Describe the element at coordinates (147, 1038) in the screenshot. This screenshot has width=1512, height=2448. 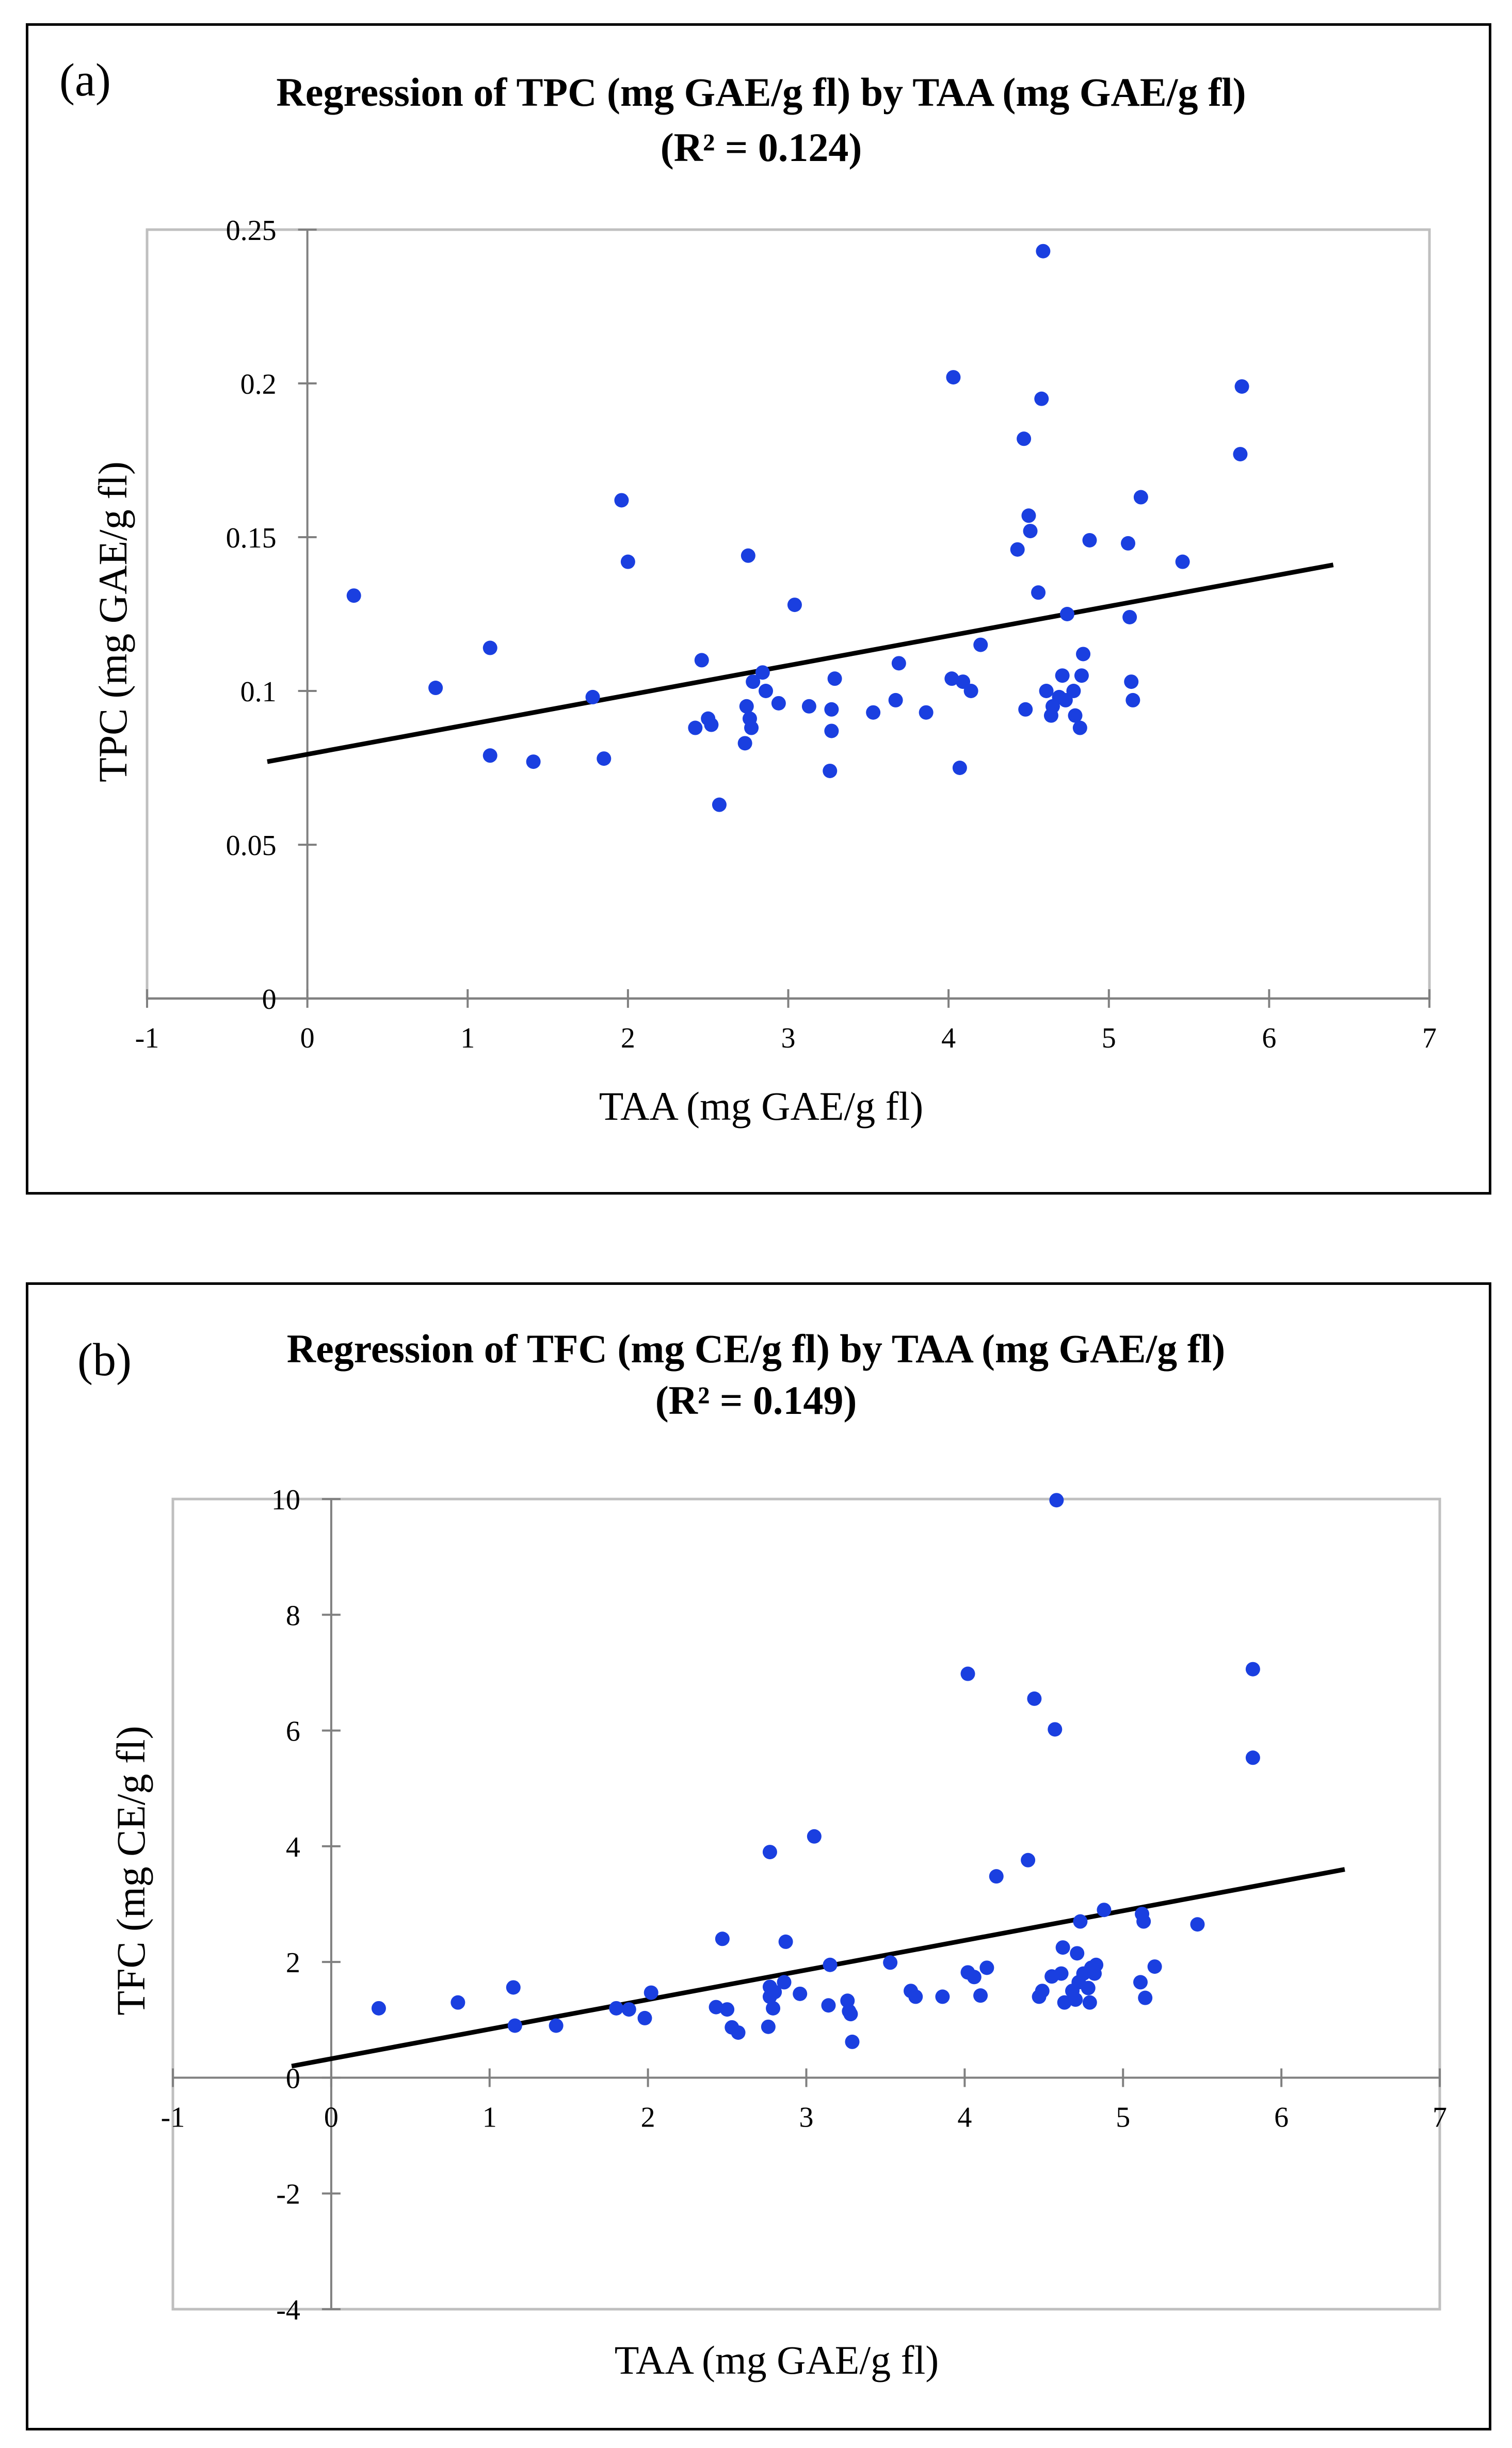
I see `x-tick-label-a: -1` at that location.